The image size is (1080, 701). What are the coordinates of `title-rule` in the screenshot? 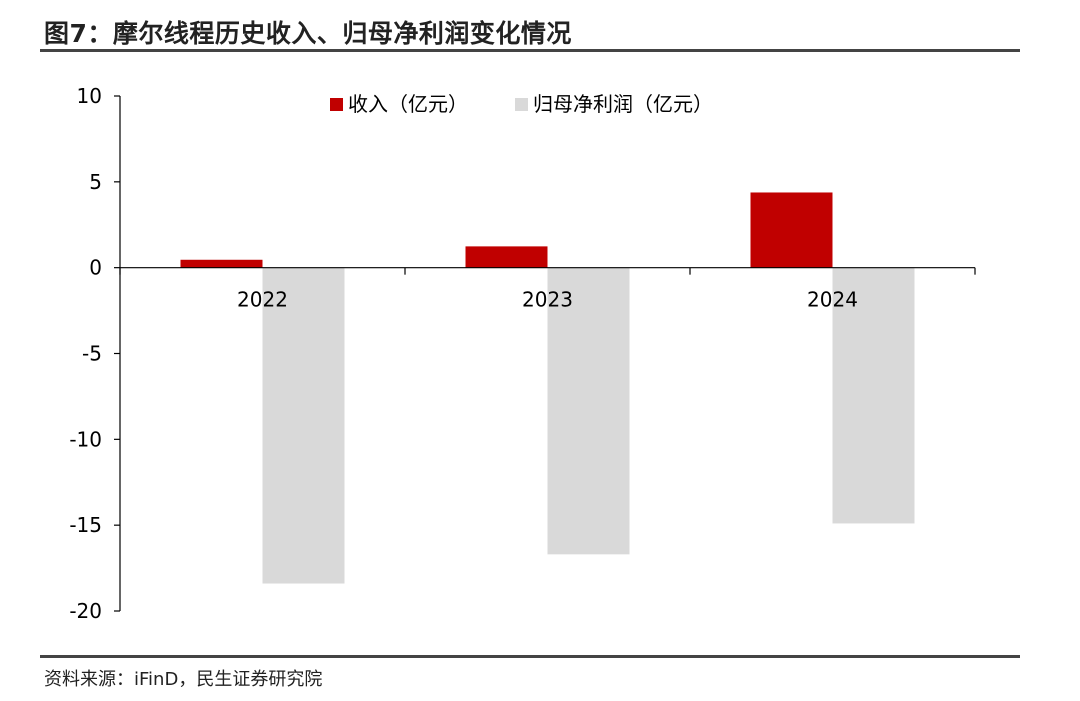 It's located at (530, 50).